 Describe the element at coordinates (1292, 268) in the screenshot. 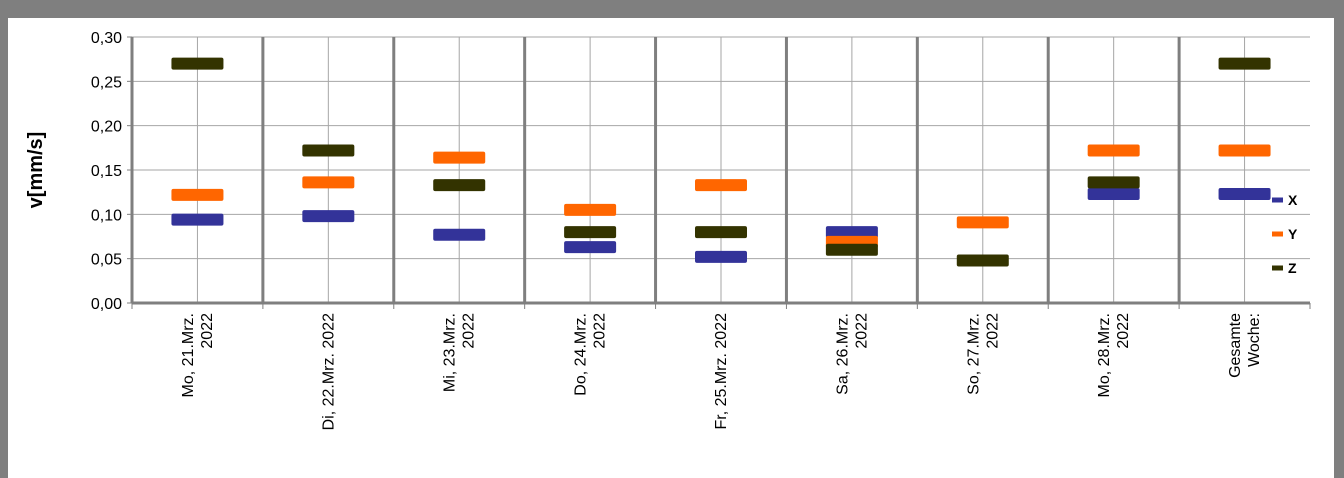

I see `legend-label-z: Z` at that location.